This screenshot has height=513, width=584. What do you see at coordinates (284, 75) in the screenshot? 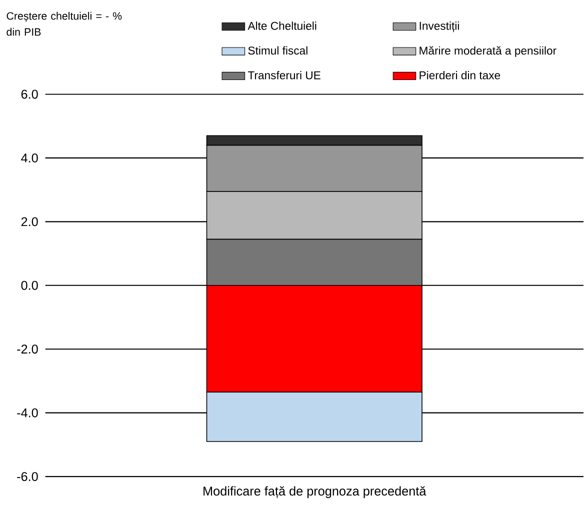
I see `legend-label: Transferuri UE` at bounding box center [284, 75].